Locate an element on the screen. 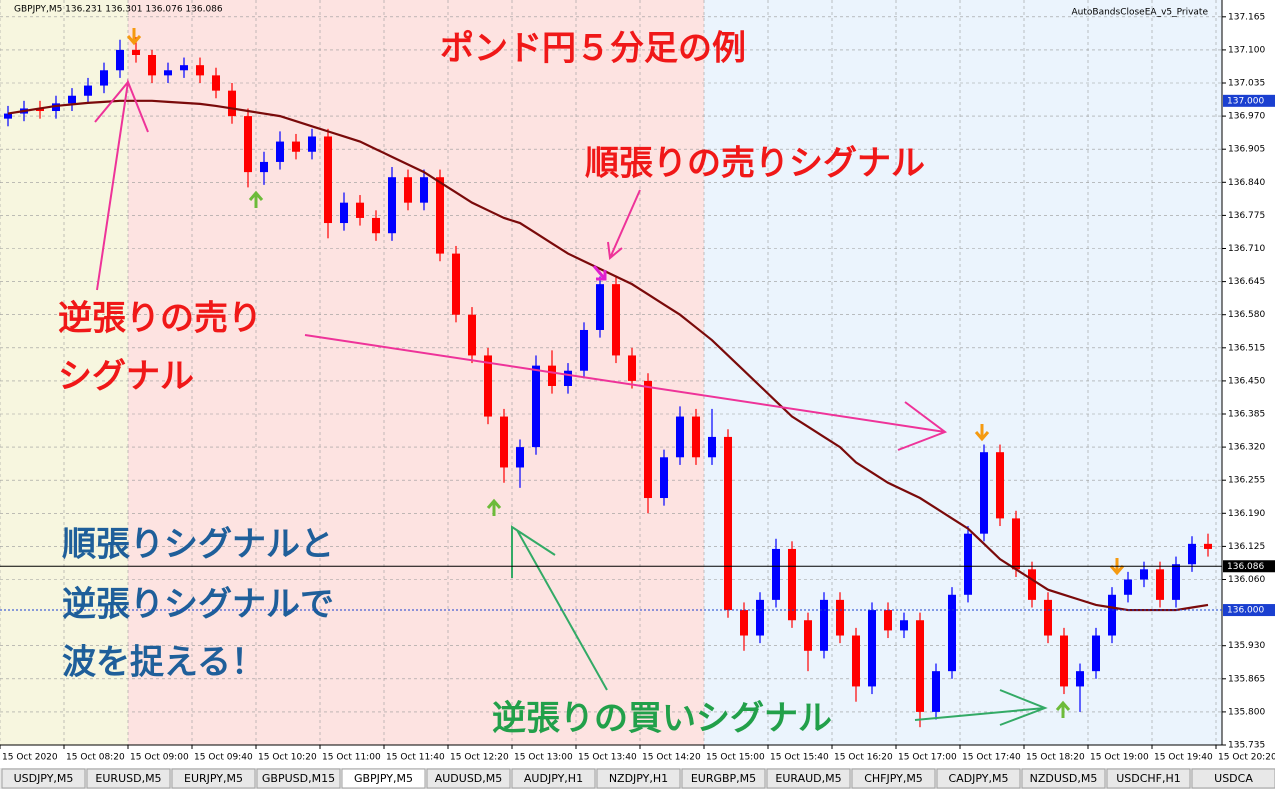 The image size is (1275, 793). tab-label: USDCA is located at coordinates (1233, 778).